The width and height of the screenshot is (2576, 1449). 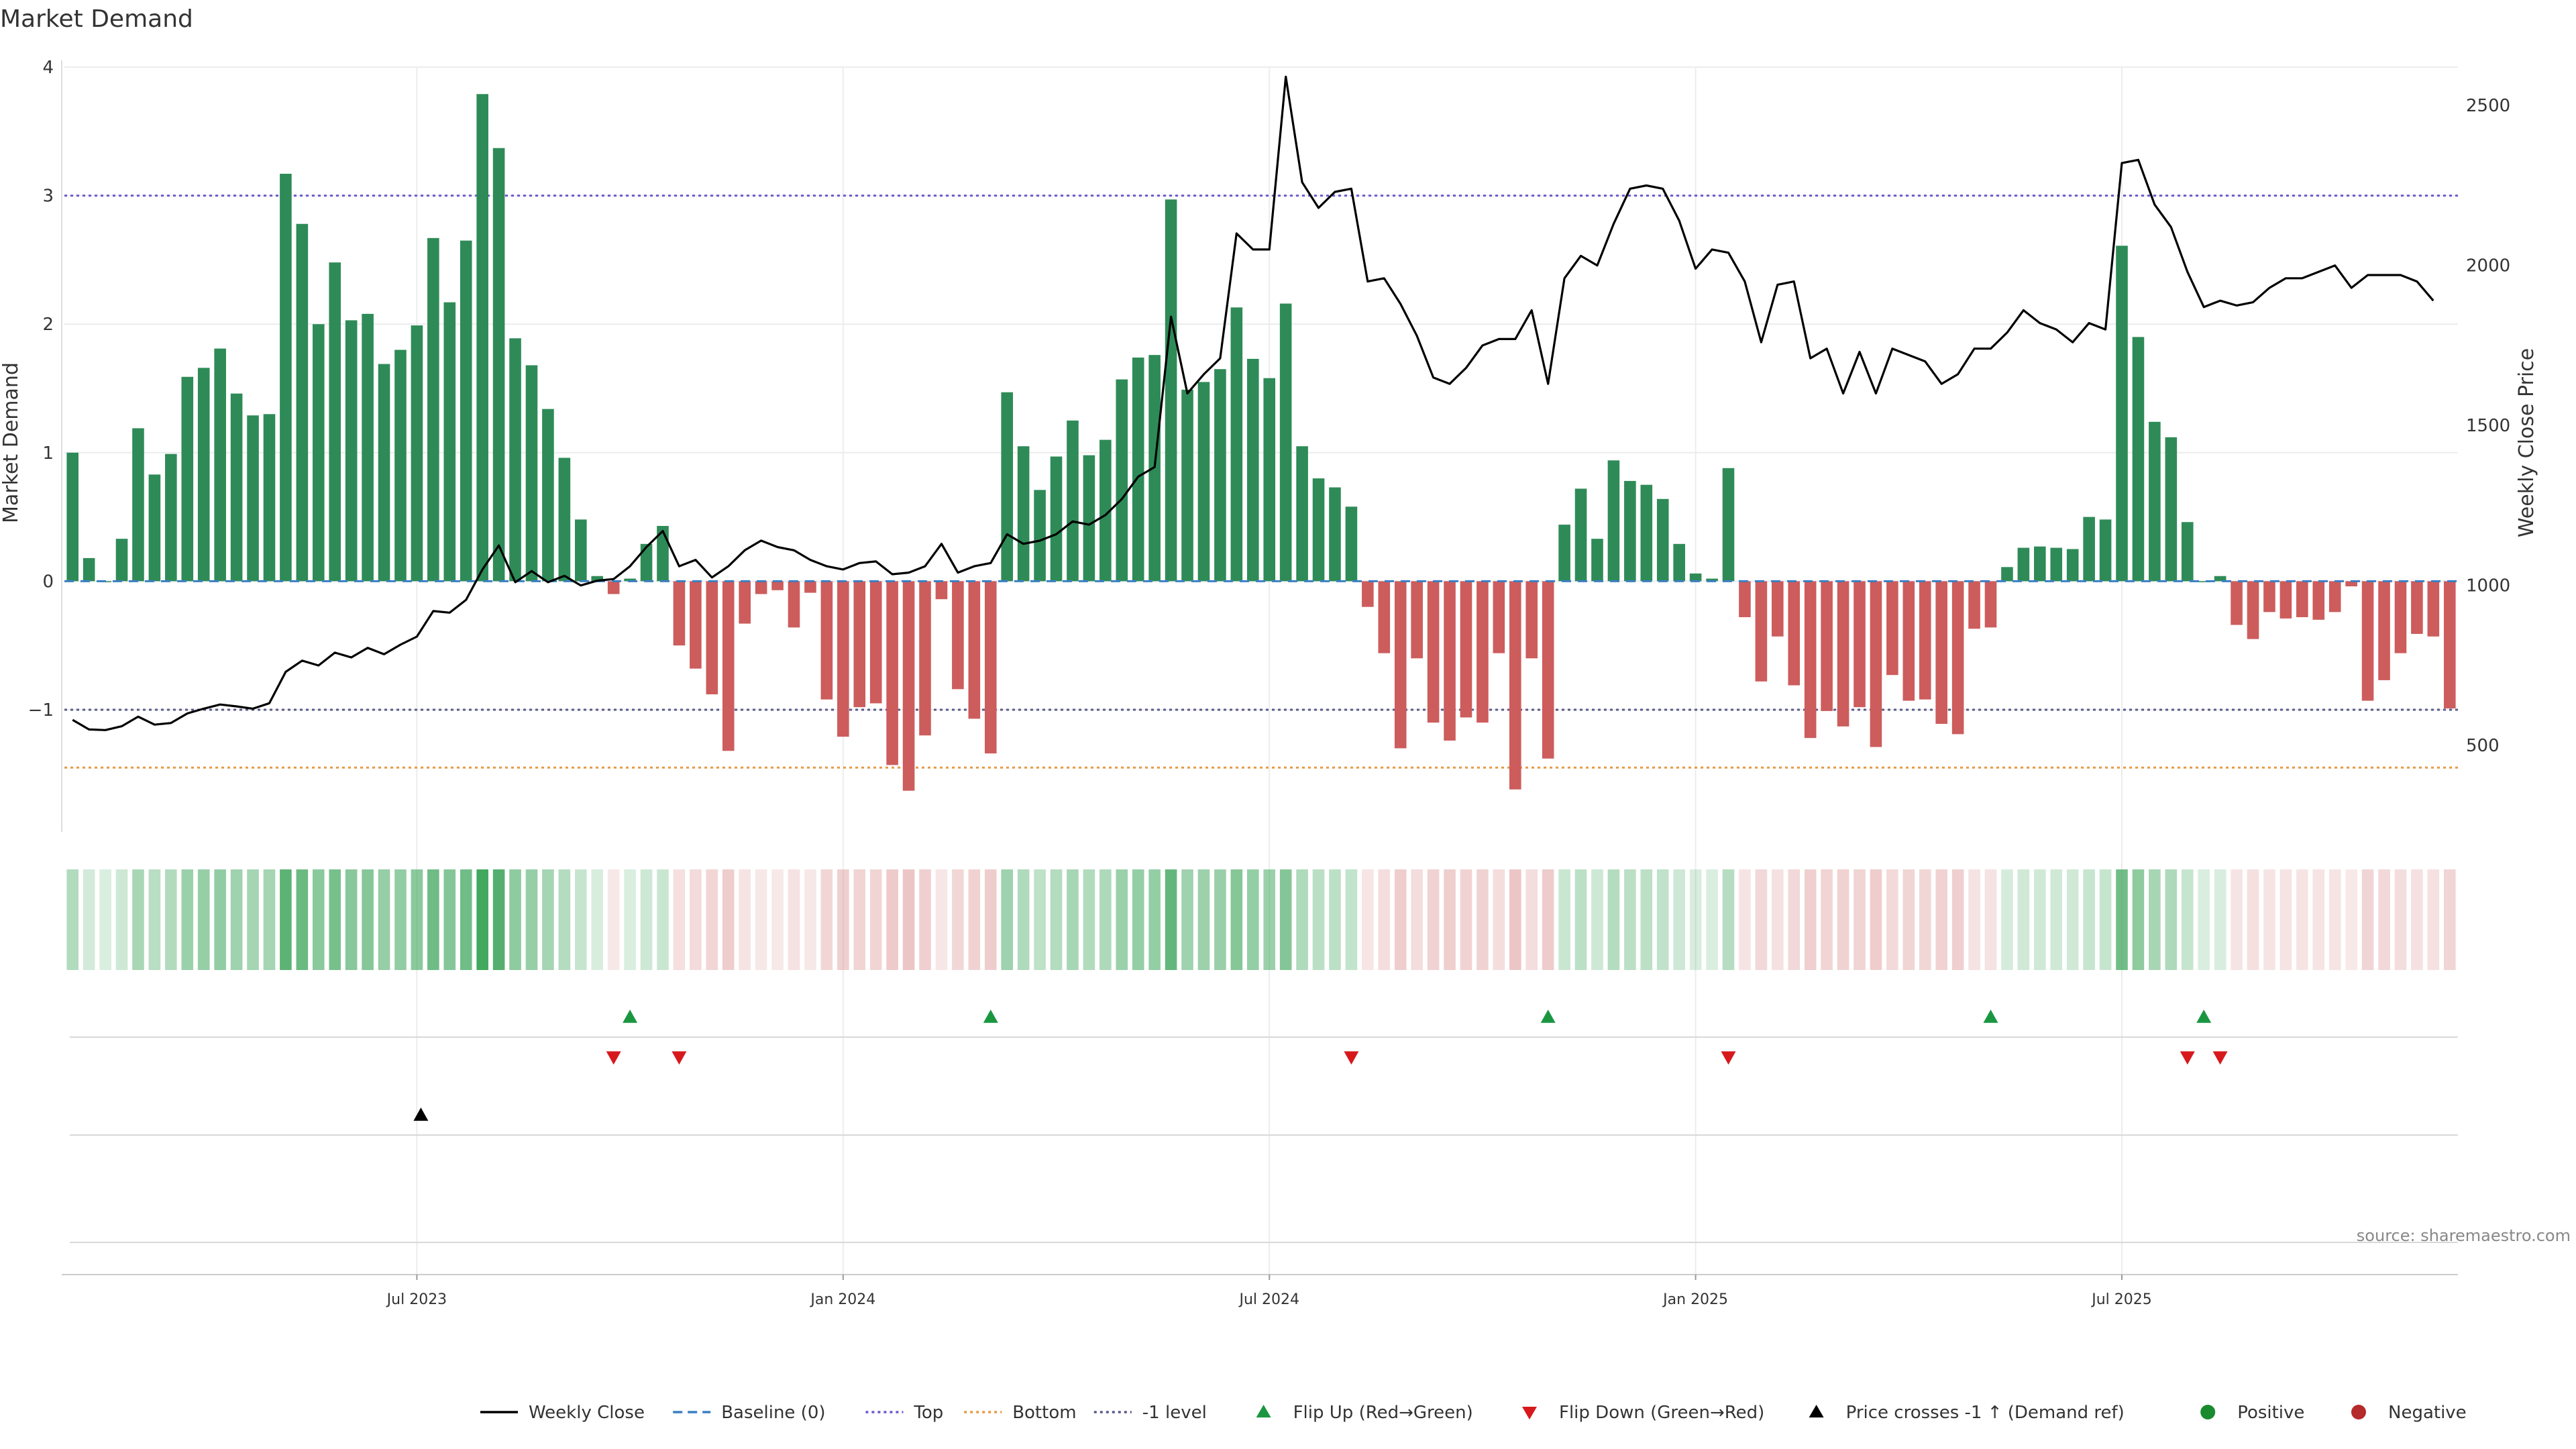 I want to click on legend-label: Baseline (0), so click(x=773, y=1413).